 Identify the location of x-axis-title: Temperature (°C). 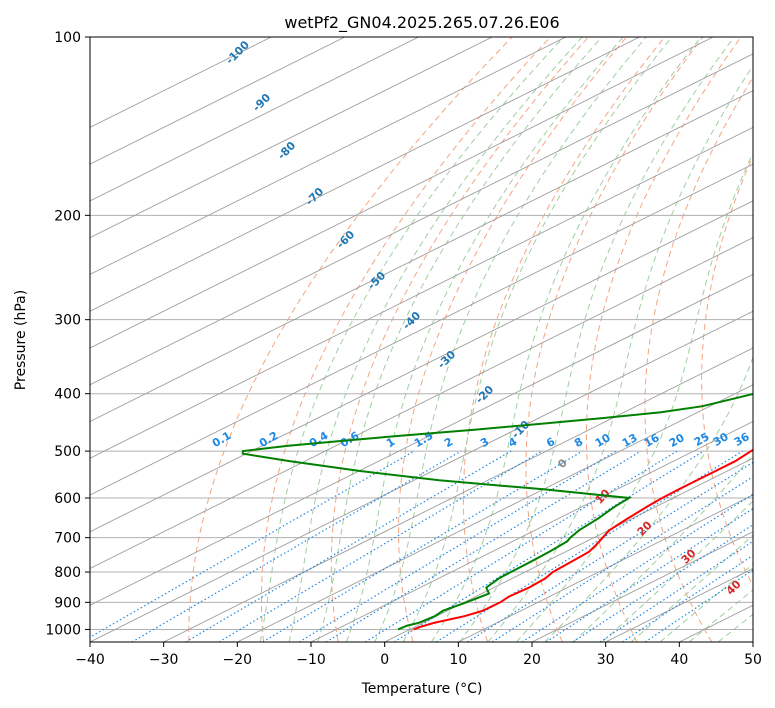
(422, 689).